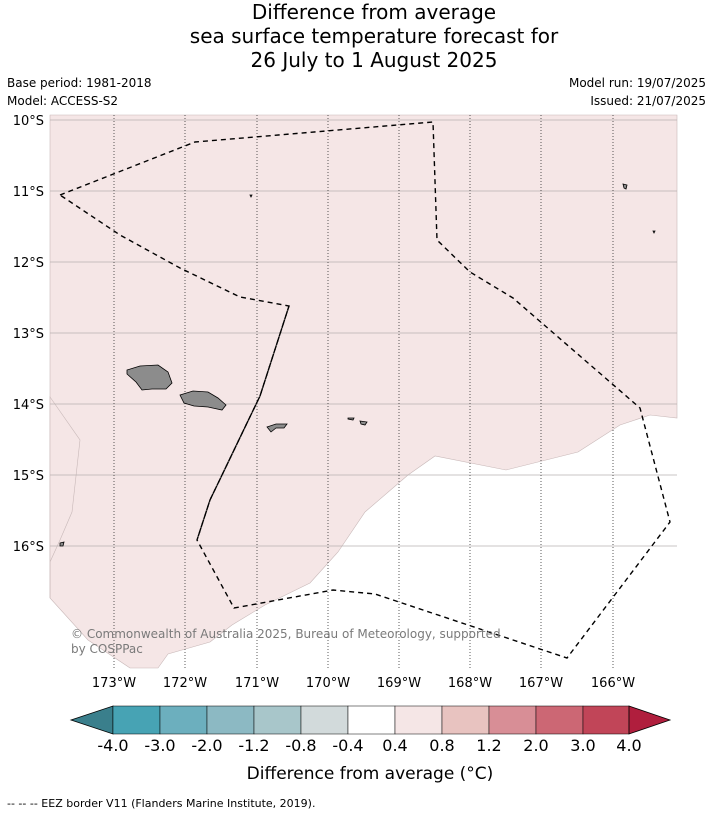 This screenshot has width=713, height=816. I want to click on colorbar-tick-7: 0.4, so click(395, 745).